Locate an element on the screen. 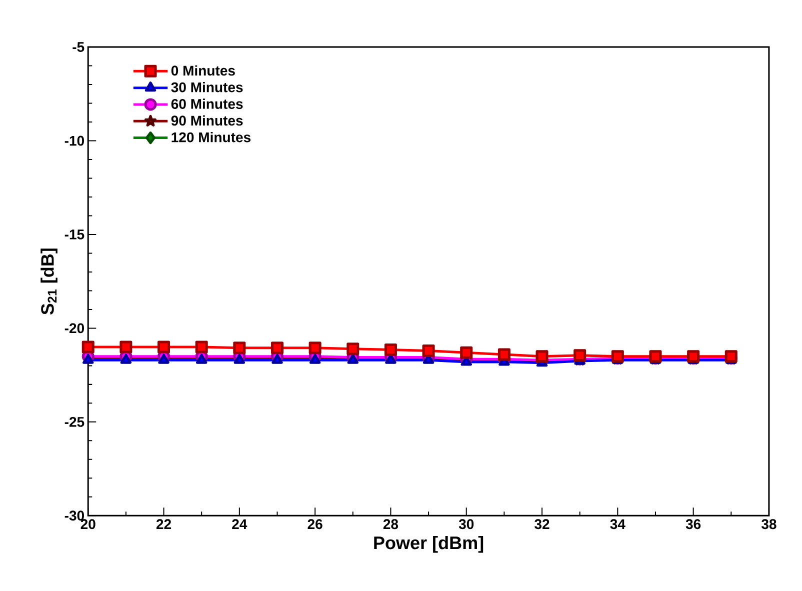 This screenshot has width=802, height=591. legend-label: 30 Minutes is located at coordinates (207, 87).